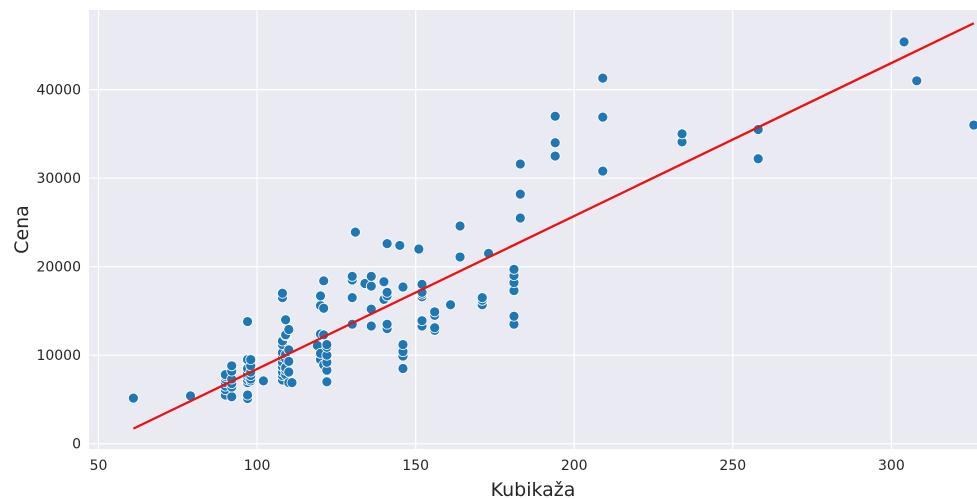 This screenshot has width=977, height=499. What do you see at coordinates (58, 356) in the screenshot?
I see `y-tick-label: 10000` at bounding box center [58, 356].